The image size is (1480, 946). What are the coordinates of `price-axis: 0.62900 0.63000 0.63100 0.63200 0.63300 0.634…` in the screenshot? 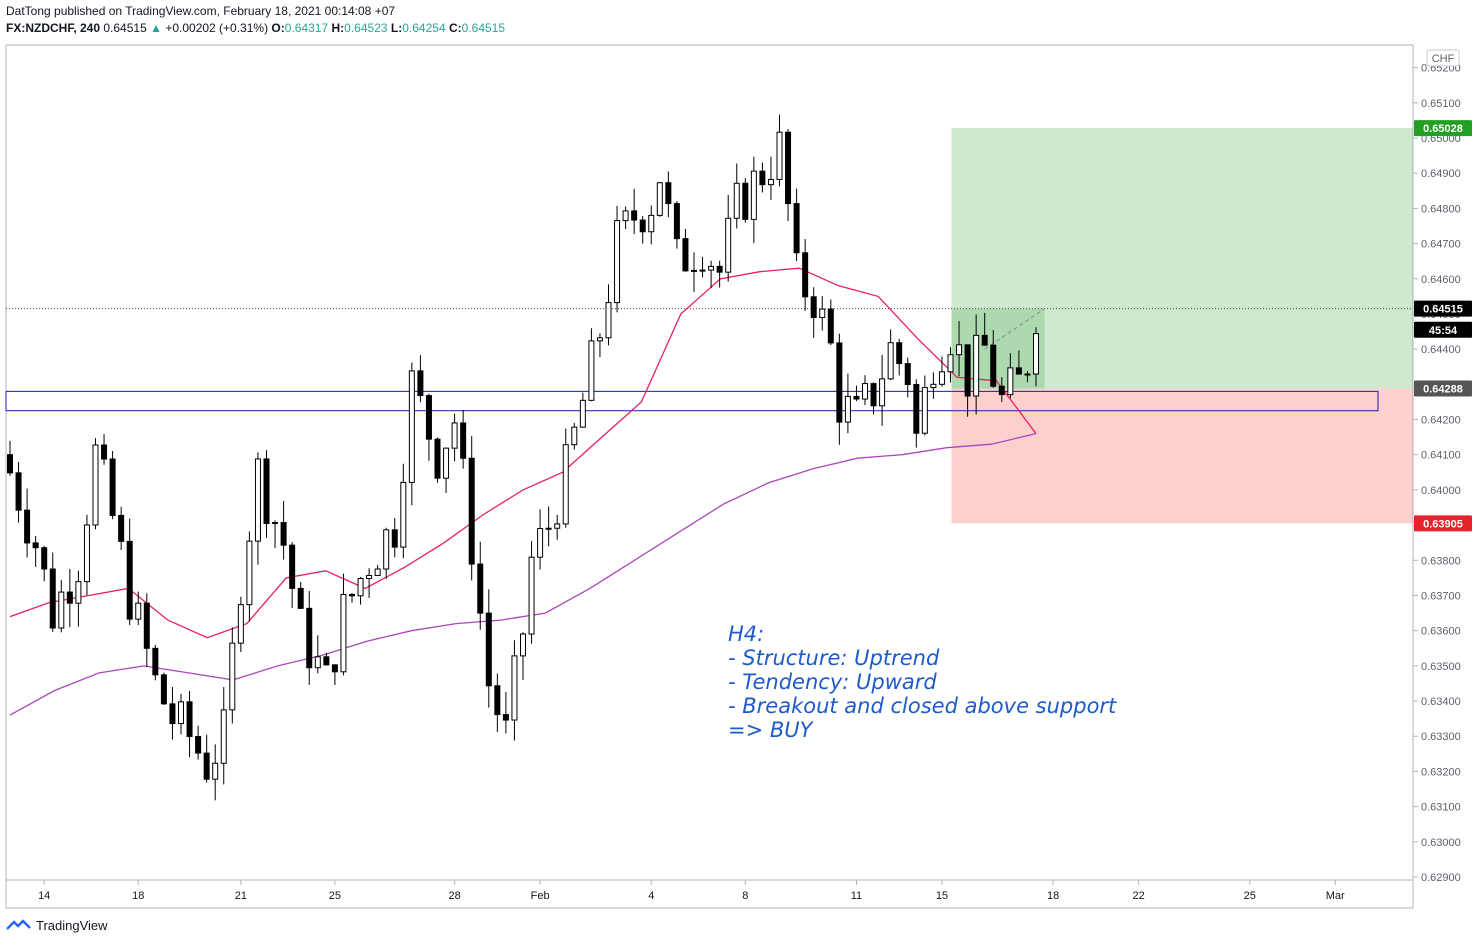 It's located at (1437, 473).